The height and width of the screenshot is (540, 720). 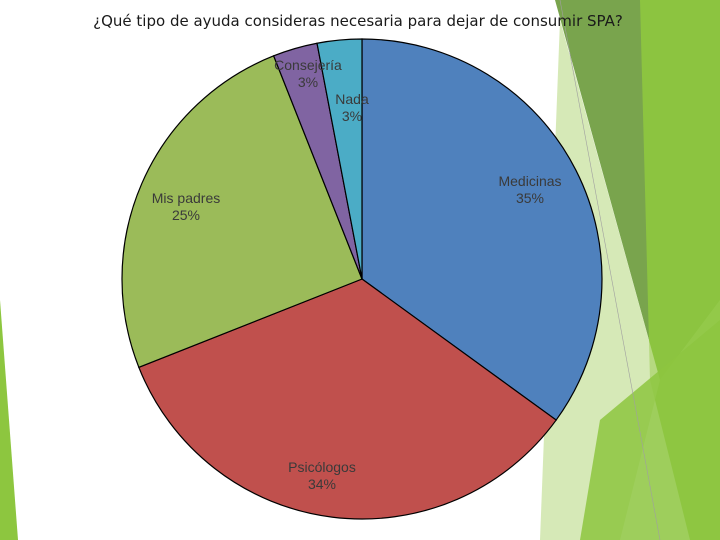 What do you see at coordinates (322, 484) in the screenshot?
I see `slice-percent-2: 34%` at bounding box center [322, 484].